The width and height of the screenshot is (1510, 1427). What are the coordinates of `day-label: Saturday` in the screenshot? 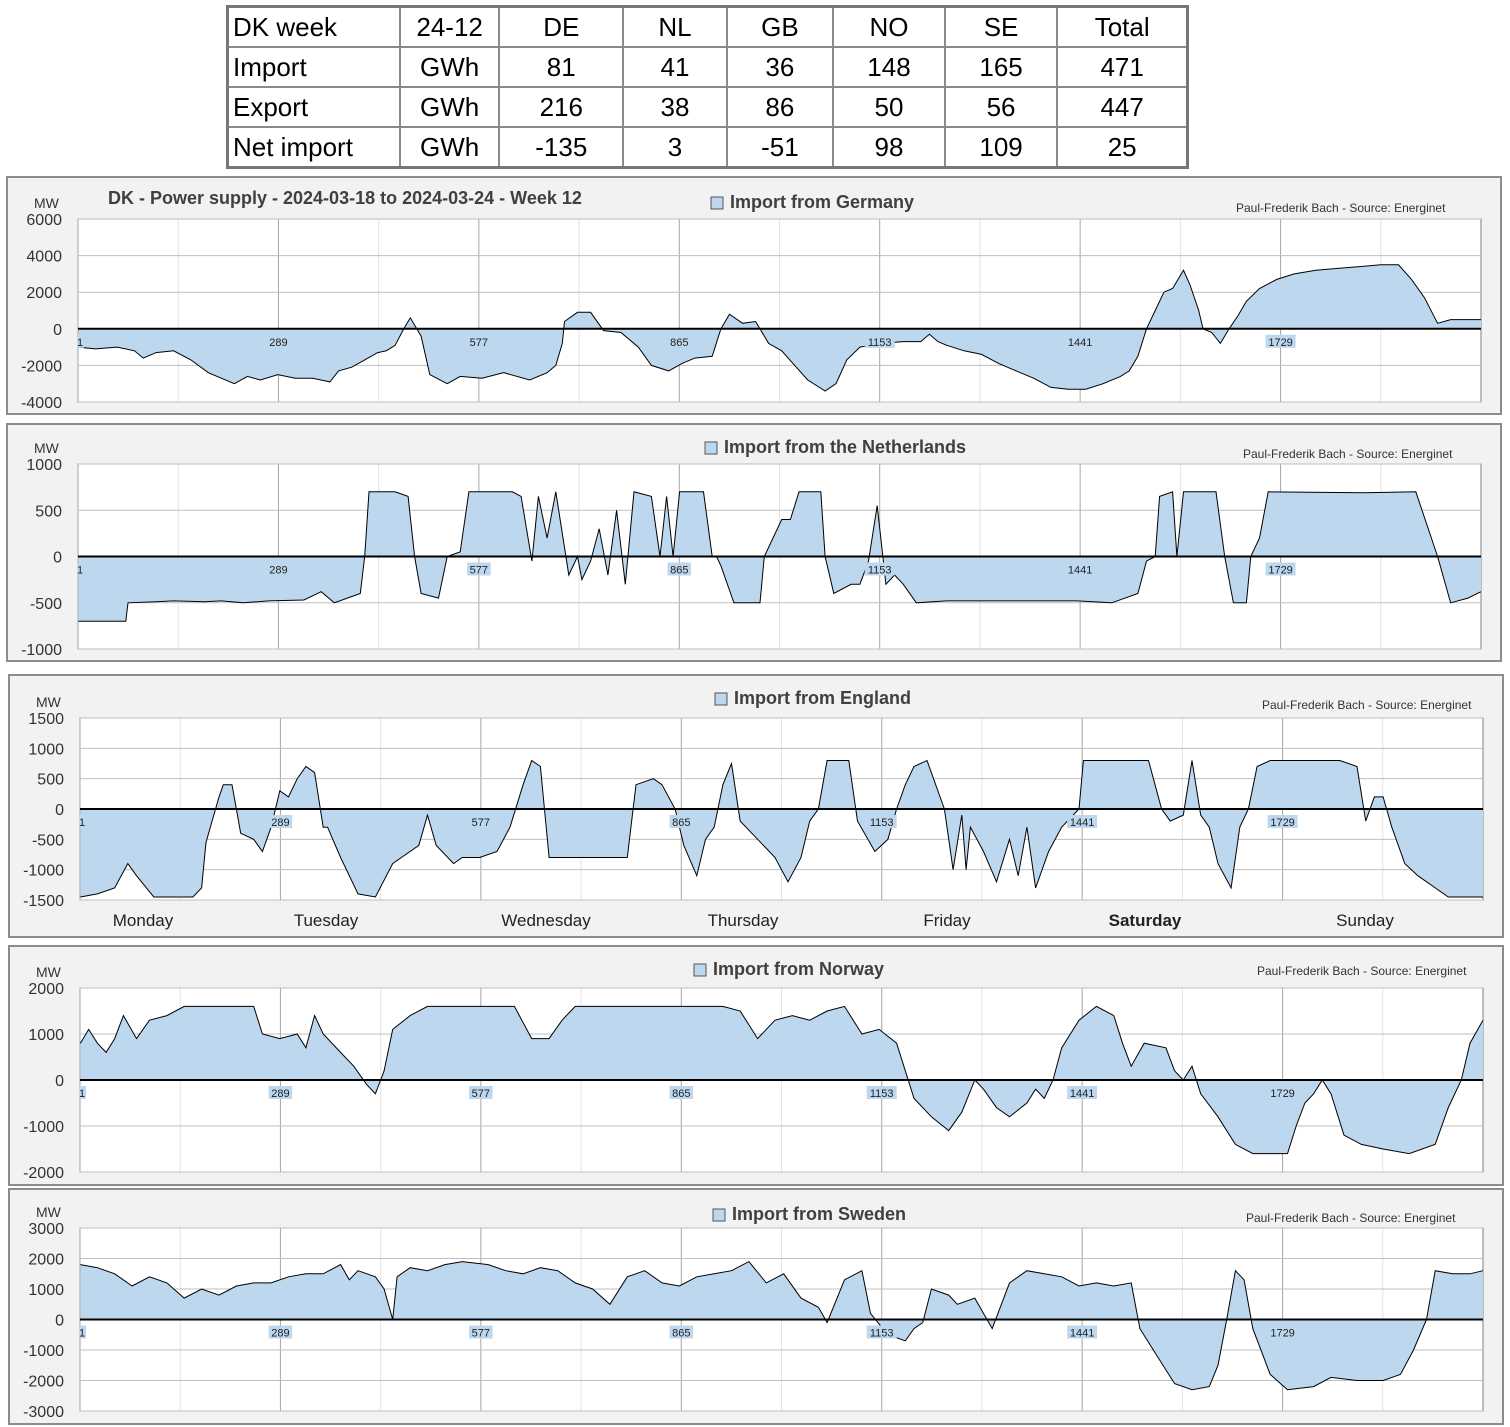 It's located at (1145, 920).